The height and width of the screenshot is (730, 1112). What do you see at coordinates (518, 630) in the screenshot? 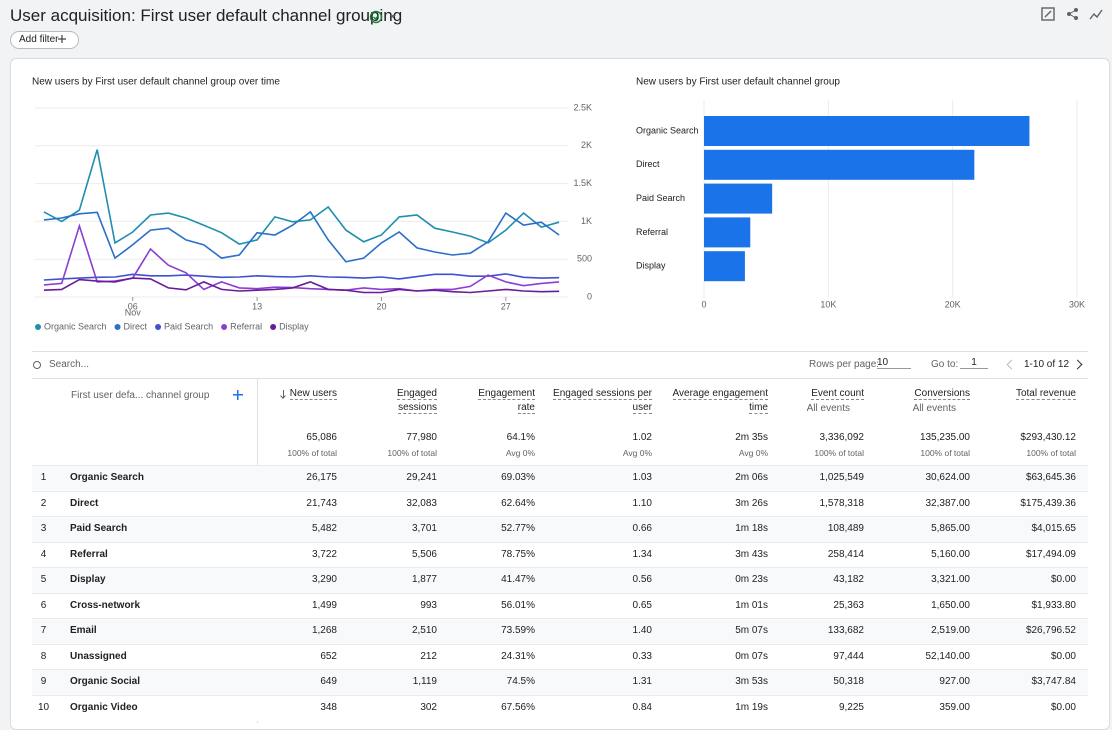
I see `row-cell: 73.59%` at bounding box center [518, 630].